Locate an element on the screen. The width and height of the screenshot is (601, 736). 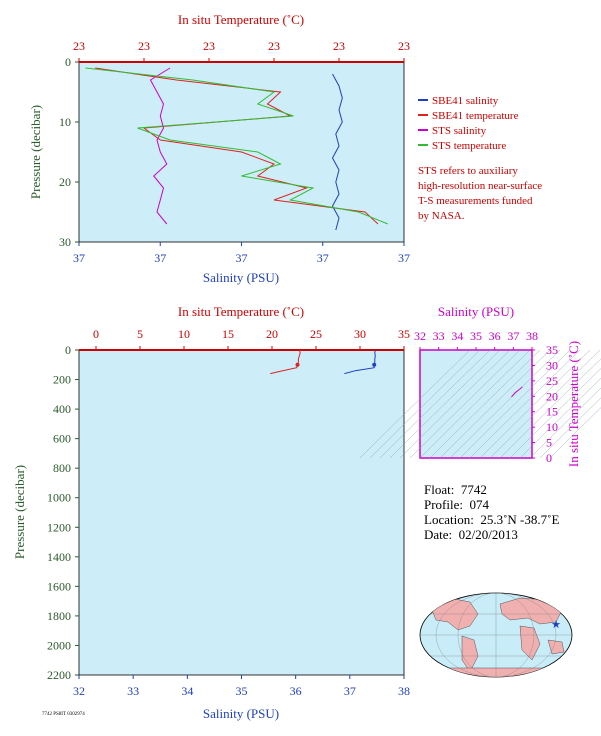
ts-chart-top-tick-label: 35 is located at coordinates (476, 336).